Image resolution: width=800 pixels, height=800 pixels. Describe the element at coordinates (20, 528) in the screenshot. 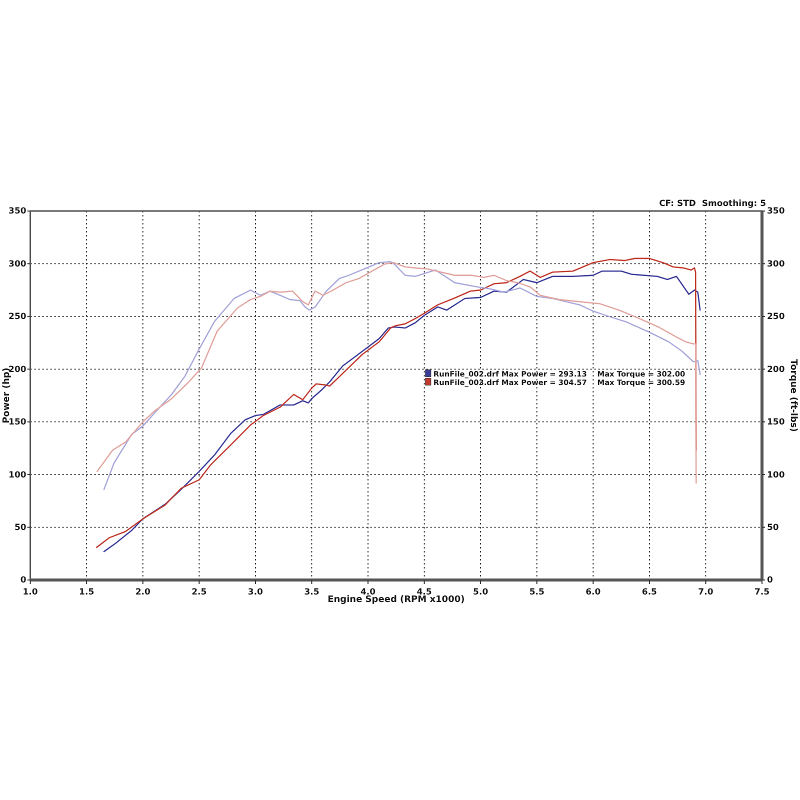

I see `y-tick-label: 50` at that location.